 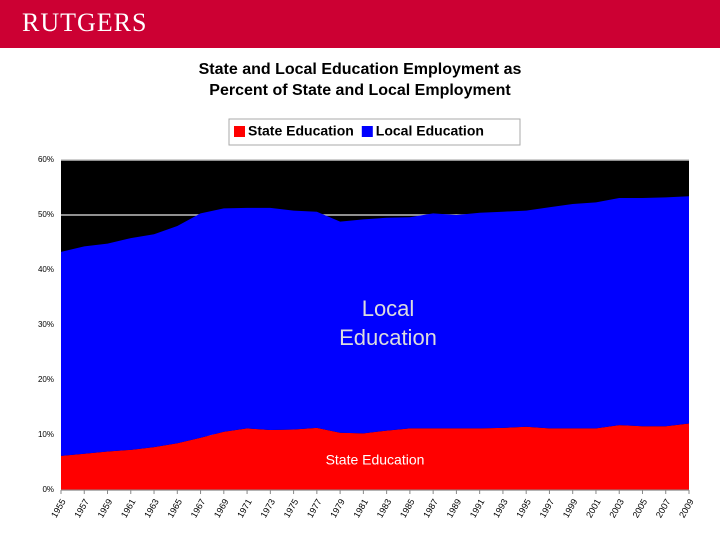 What do you see at coordinates (640, 508) in the screenshot?
I see `x-tick-label: 2005` at bounding box center [640, 508].